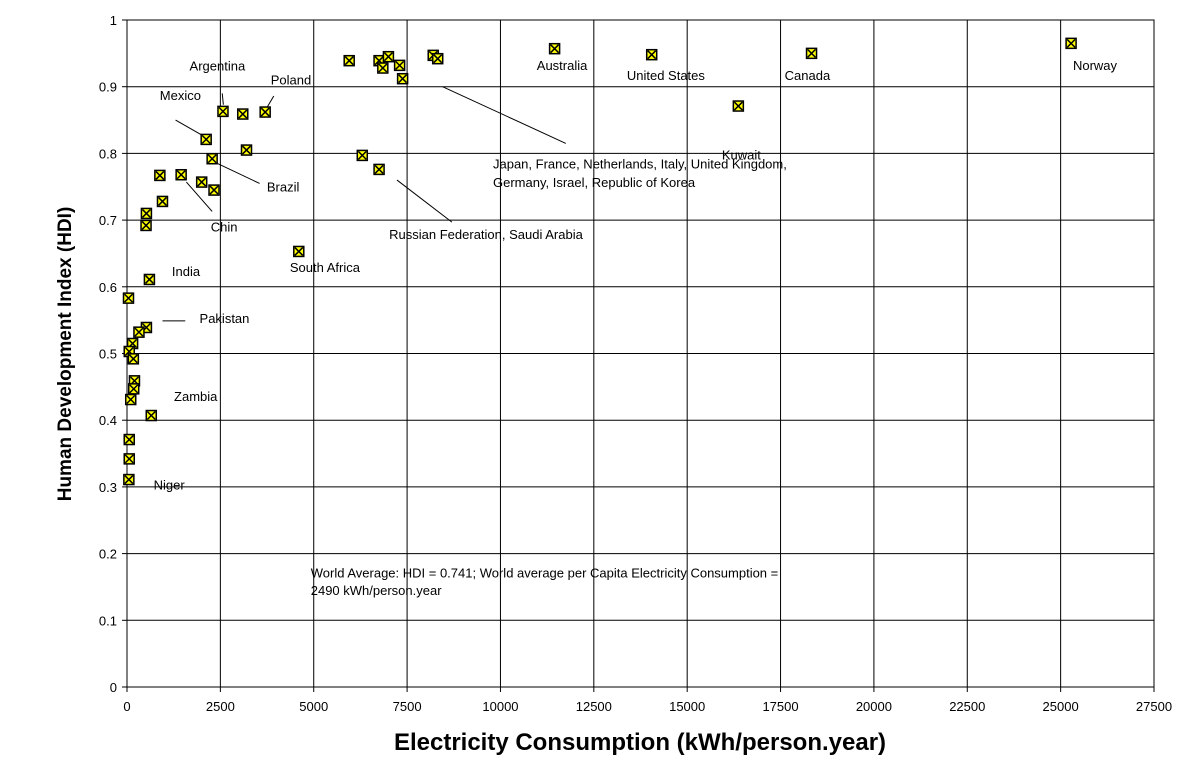 This screenshot has width=1181, height=763. What do you see at coordinates (1095, 65) in the screenshot?
I see `annotation-label: Norway` at bounding box center [1095, 65].